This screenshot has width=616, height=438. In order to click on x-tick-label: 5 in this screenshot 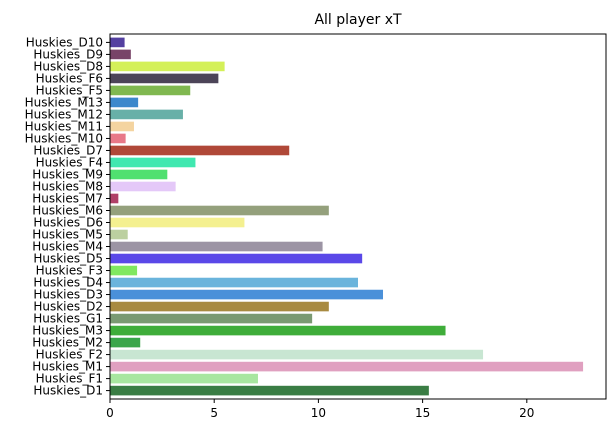, I will do `click(214, 413)`.